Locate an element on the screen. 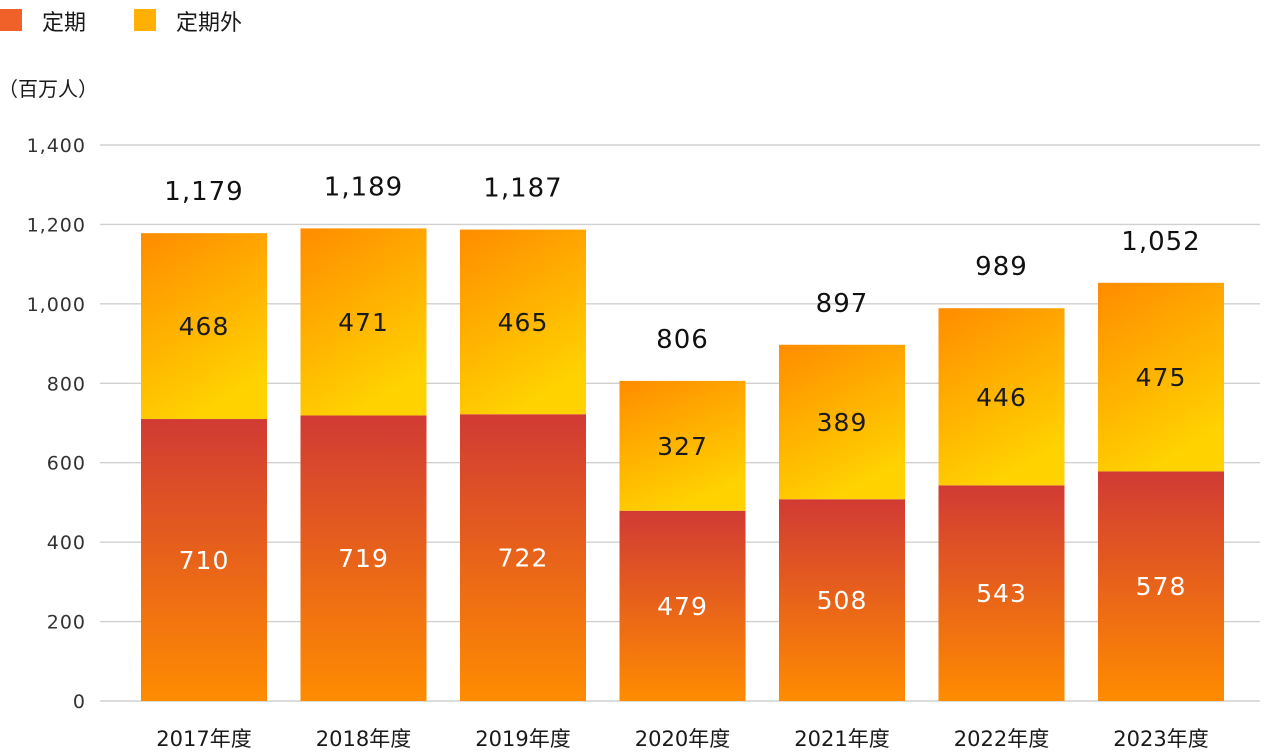 The width and height of the screenshot is (1288, 752). x-tick-label: 2018年度 is located at coordinates (363, 739).